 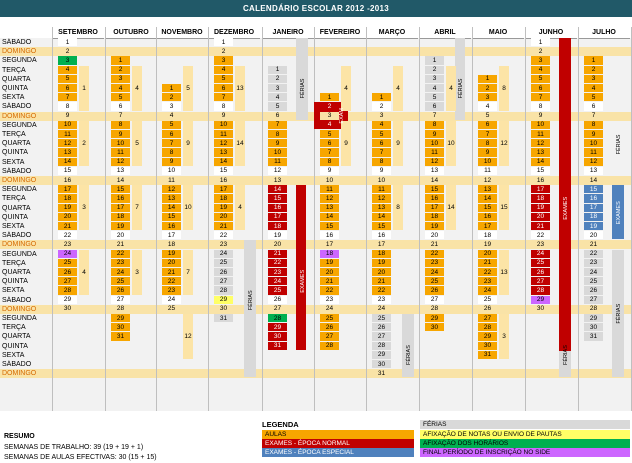 What do you see at coordinates (84, 272) in the screenshot?
I see `week-count: 4` at bounding box center [84, 272].